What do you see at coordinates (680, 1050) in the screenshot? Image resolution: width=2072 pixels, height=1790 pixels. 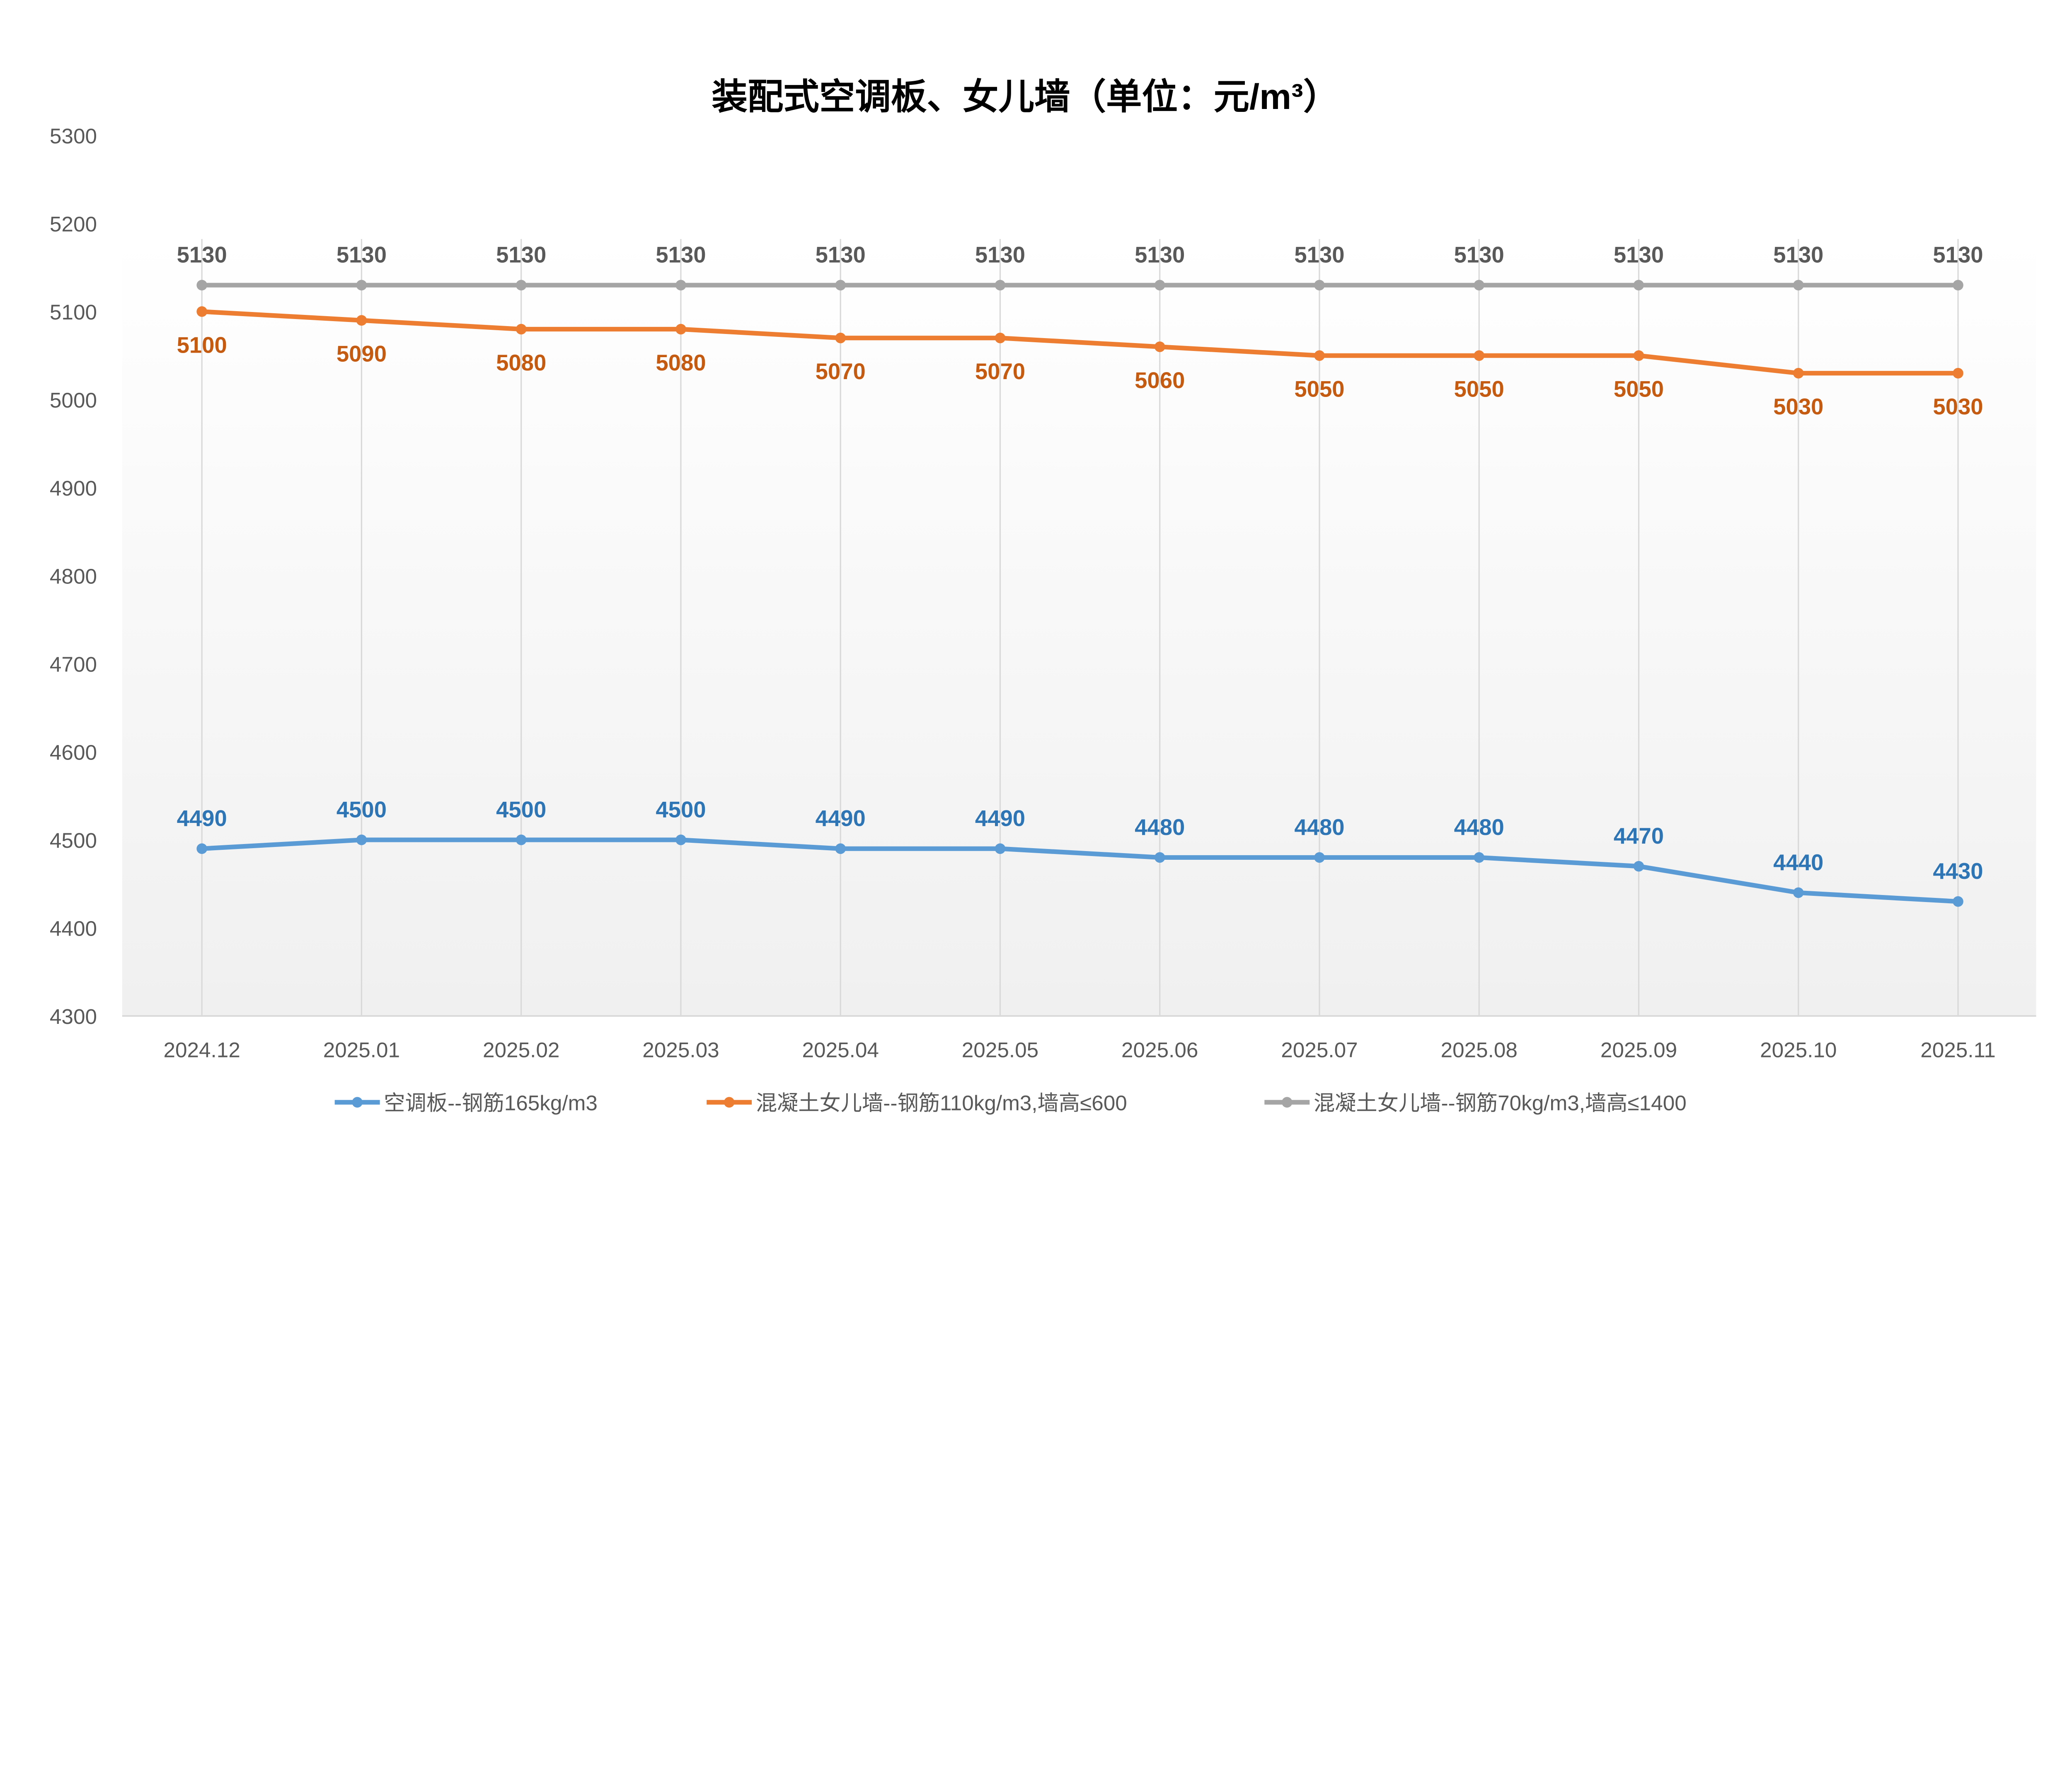 I see `x-tick-label: 2025.03` at bounding box center [680, 1050].